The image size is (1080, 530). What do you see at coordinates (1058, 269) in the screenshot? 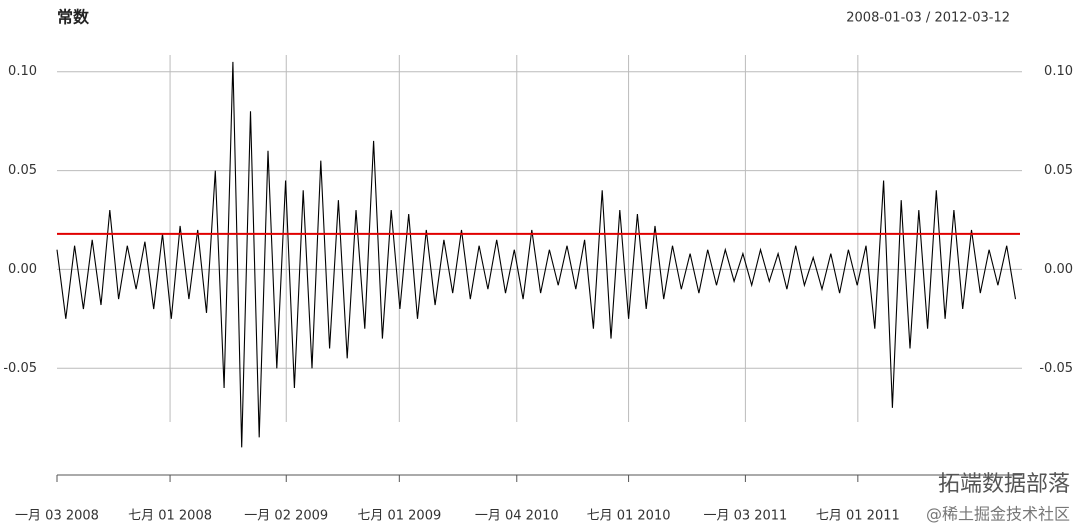
I see `y-tick-label-right: 0.00` at bounding box center [1058, 269].